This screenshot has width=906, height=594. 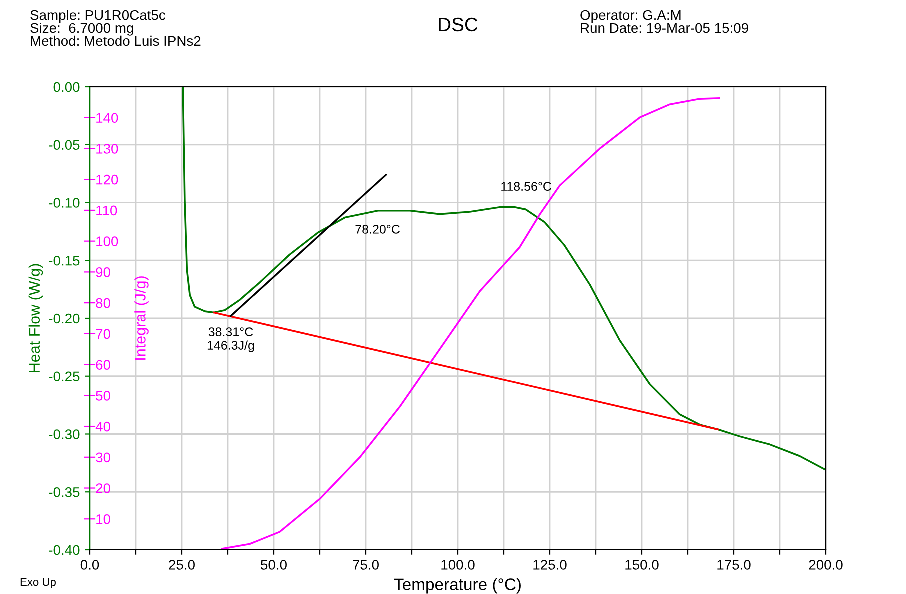 What do you see at coordinates (103, 489) in the screenshot?
I see `y2-tick-label: 20` at bounding box center [103, 489].